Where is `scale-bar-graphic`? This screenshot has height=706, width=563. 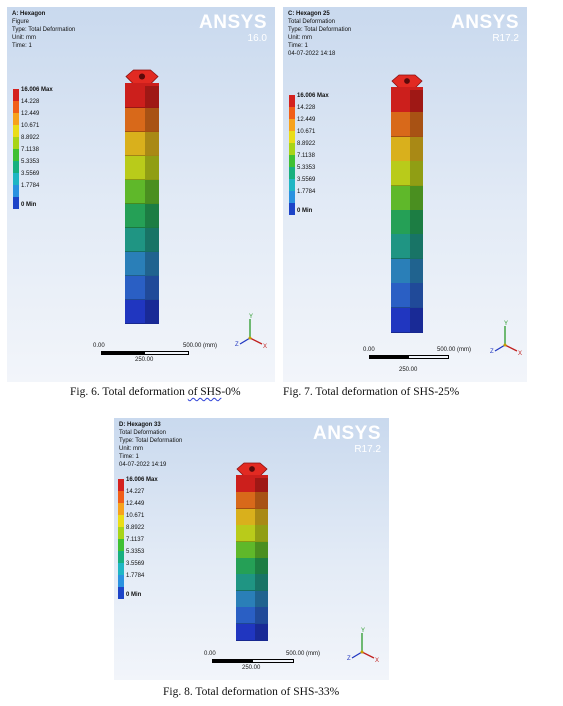
scale-bar-graphic is located at coordinates (145, 353).